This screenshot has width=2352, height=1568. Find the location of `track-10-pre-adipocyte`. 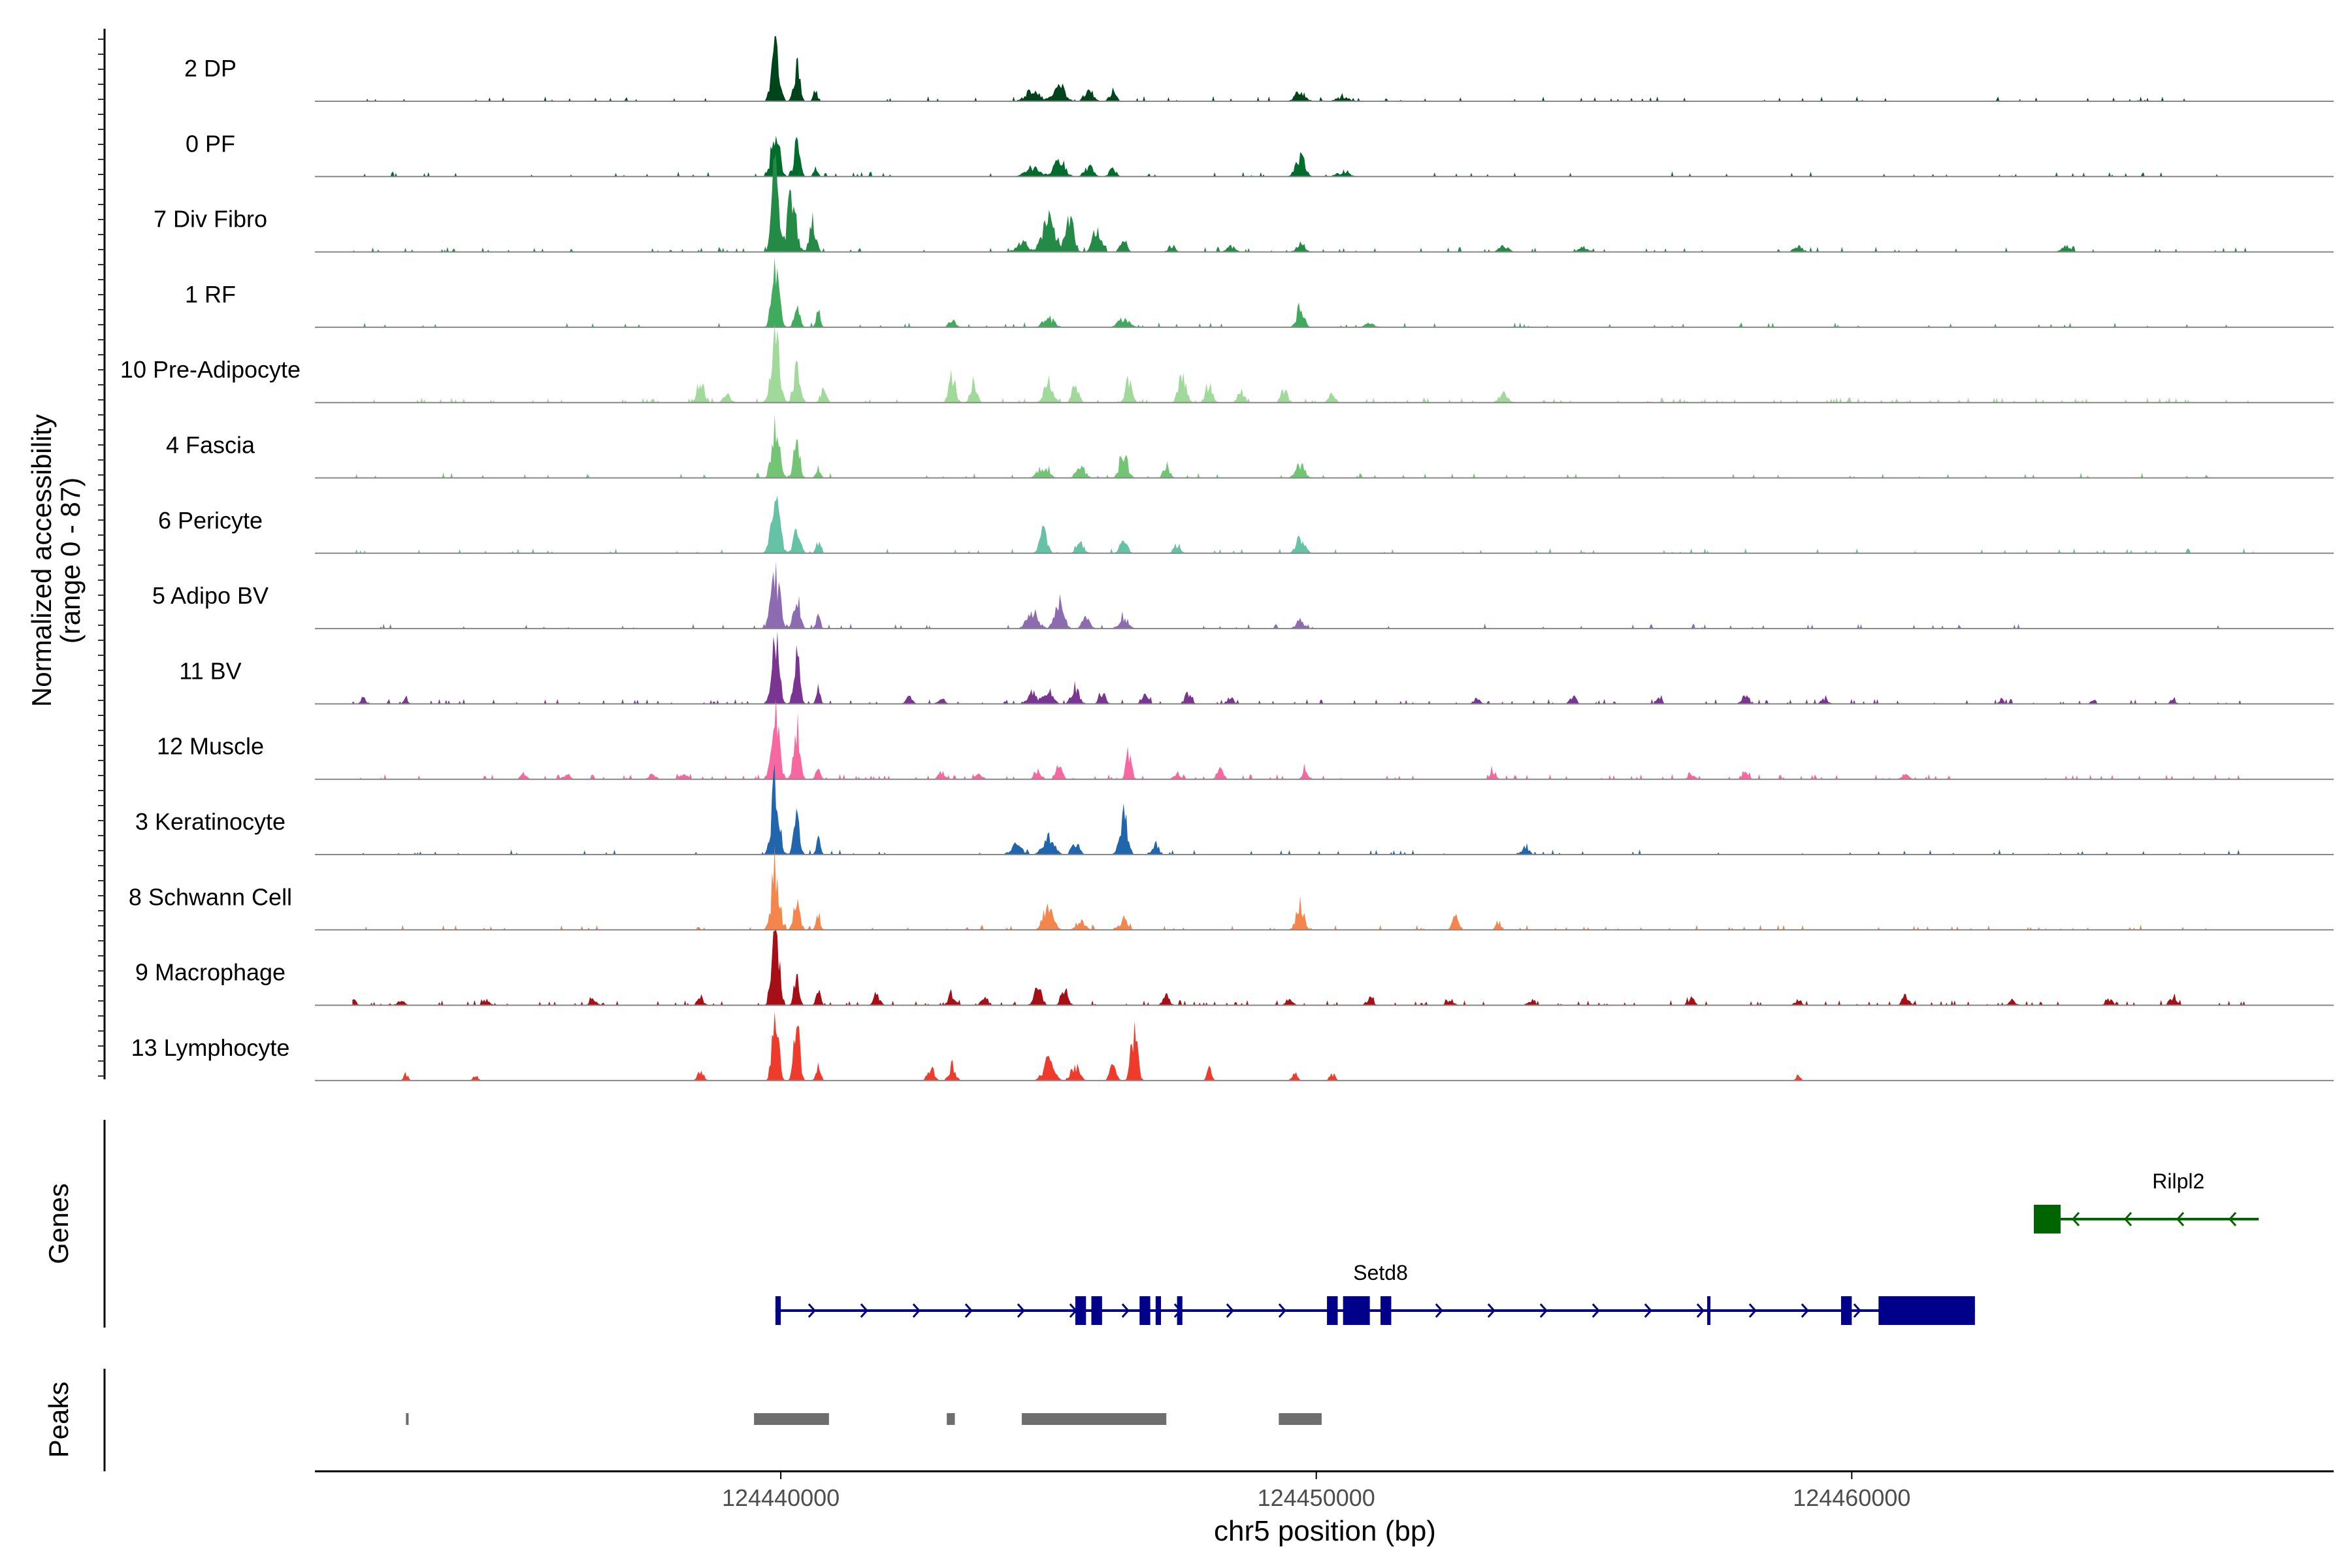

track-10-pre-adipocyte is located at coordinates (1324, 364).